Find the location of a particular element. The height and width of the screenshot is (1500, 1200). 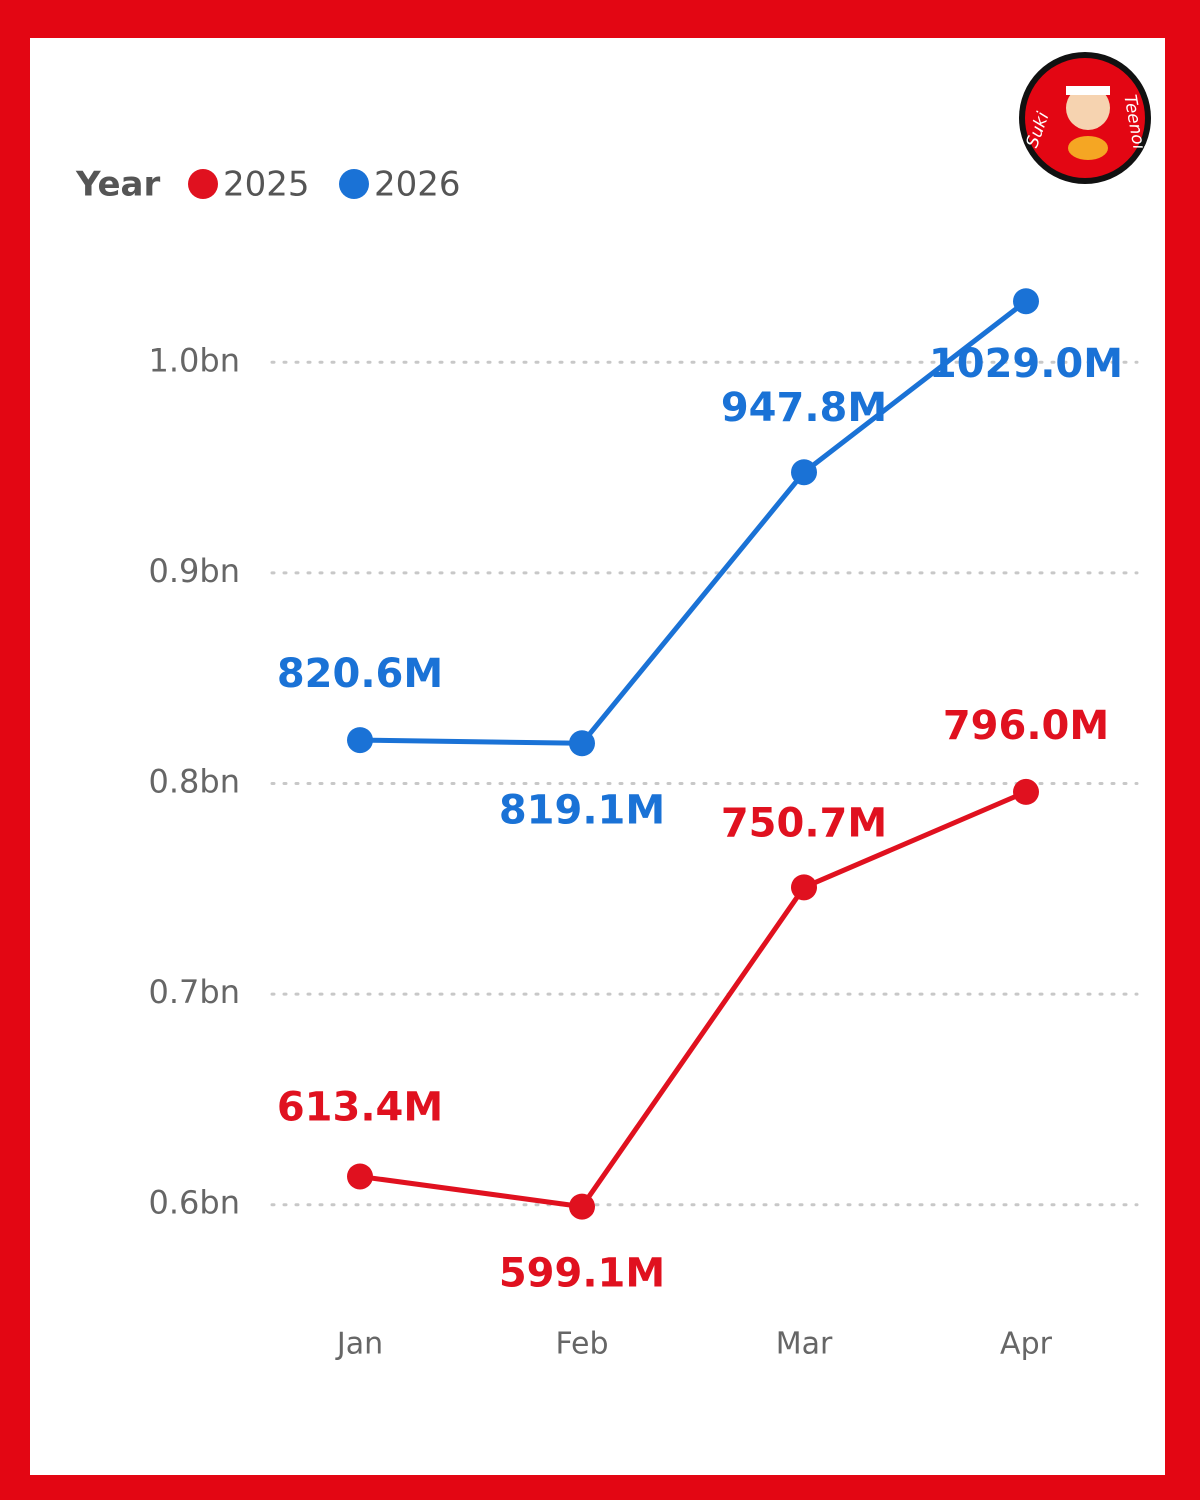

y-tick-label: 0.9bn is located at coordinates (194, 571).